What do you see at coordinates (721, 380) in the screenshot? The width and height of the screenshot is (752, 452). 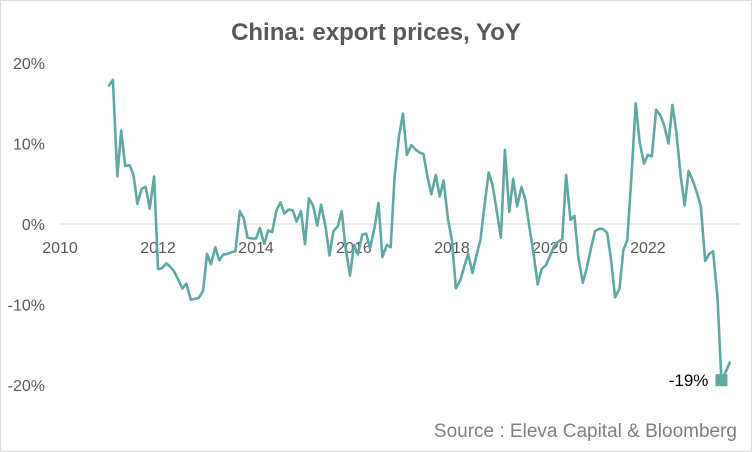 I see `end-point-marker` at bounding box center [721, 380].